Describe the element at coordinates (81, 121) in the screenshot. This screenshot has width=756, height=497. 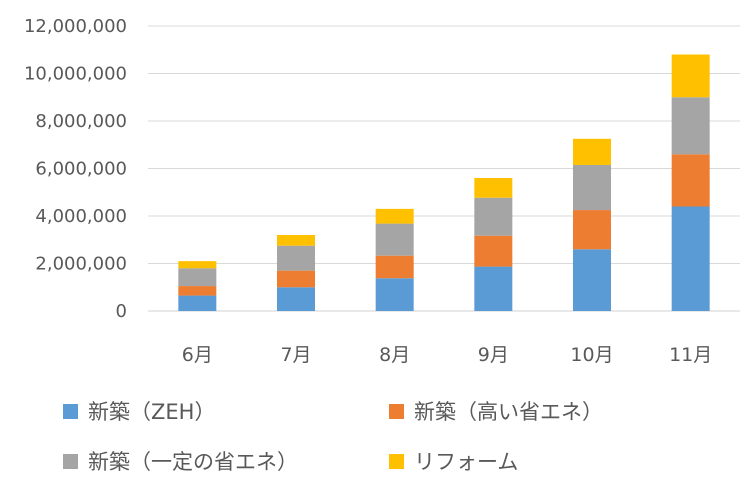
I see `y-tick-label: 8,000,000` at that location.